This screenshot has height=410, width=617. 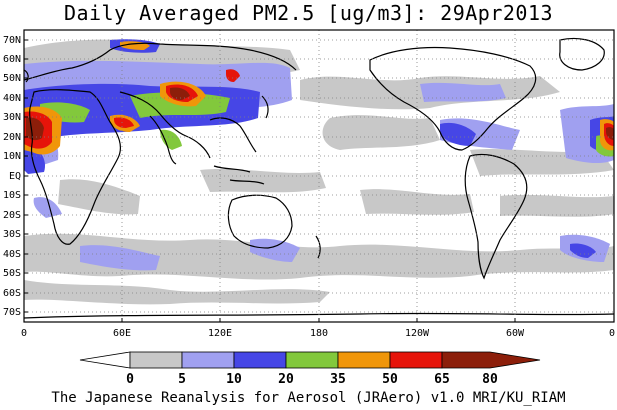 What do you see at coordinates (12, 137) in the screenshot?
I see `lat-label: 20N` at bounding box center [12, 137].